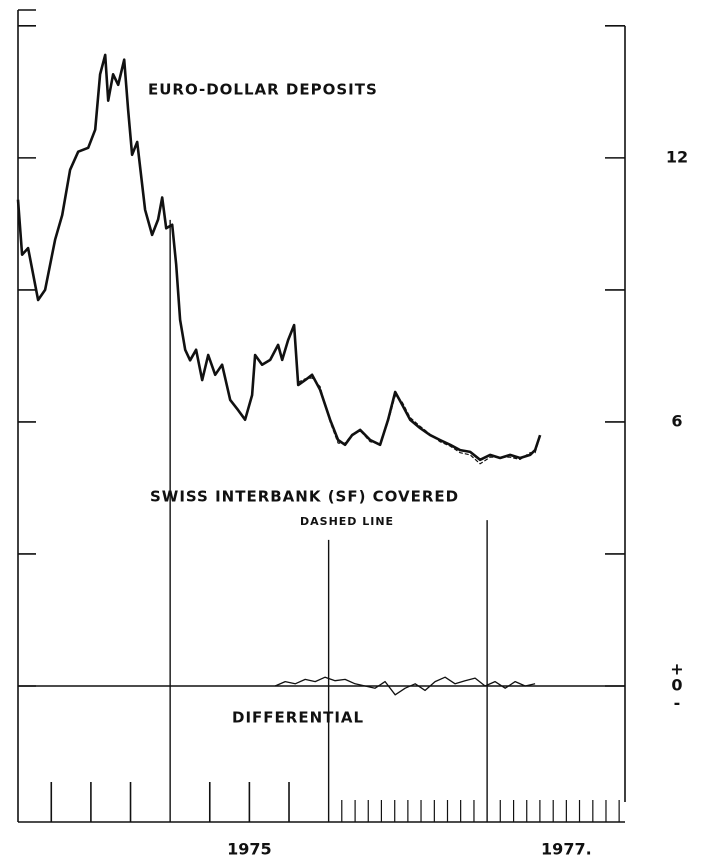 The image size is (725, 860). I want to click on annotation: DASHED LINE, so click(347, 521).